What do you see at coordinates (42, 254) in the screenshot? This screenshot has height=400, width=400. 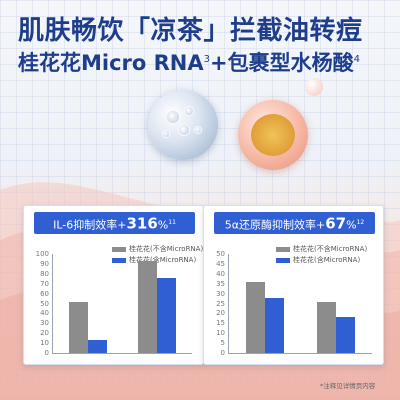 I see `y-tick-label: 100` at bounding box center [42, 254].